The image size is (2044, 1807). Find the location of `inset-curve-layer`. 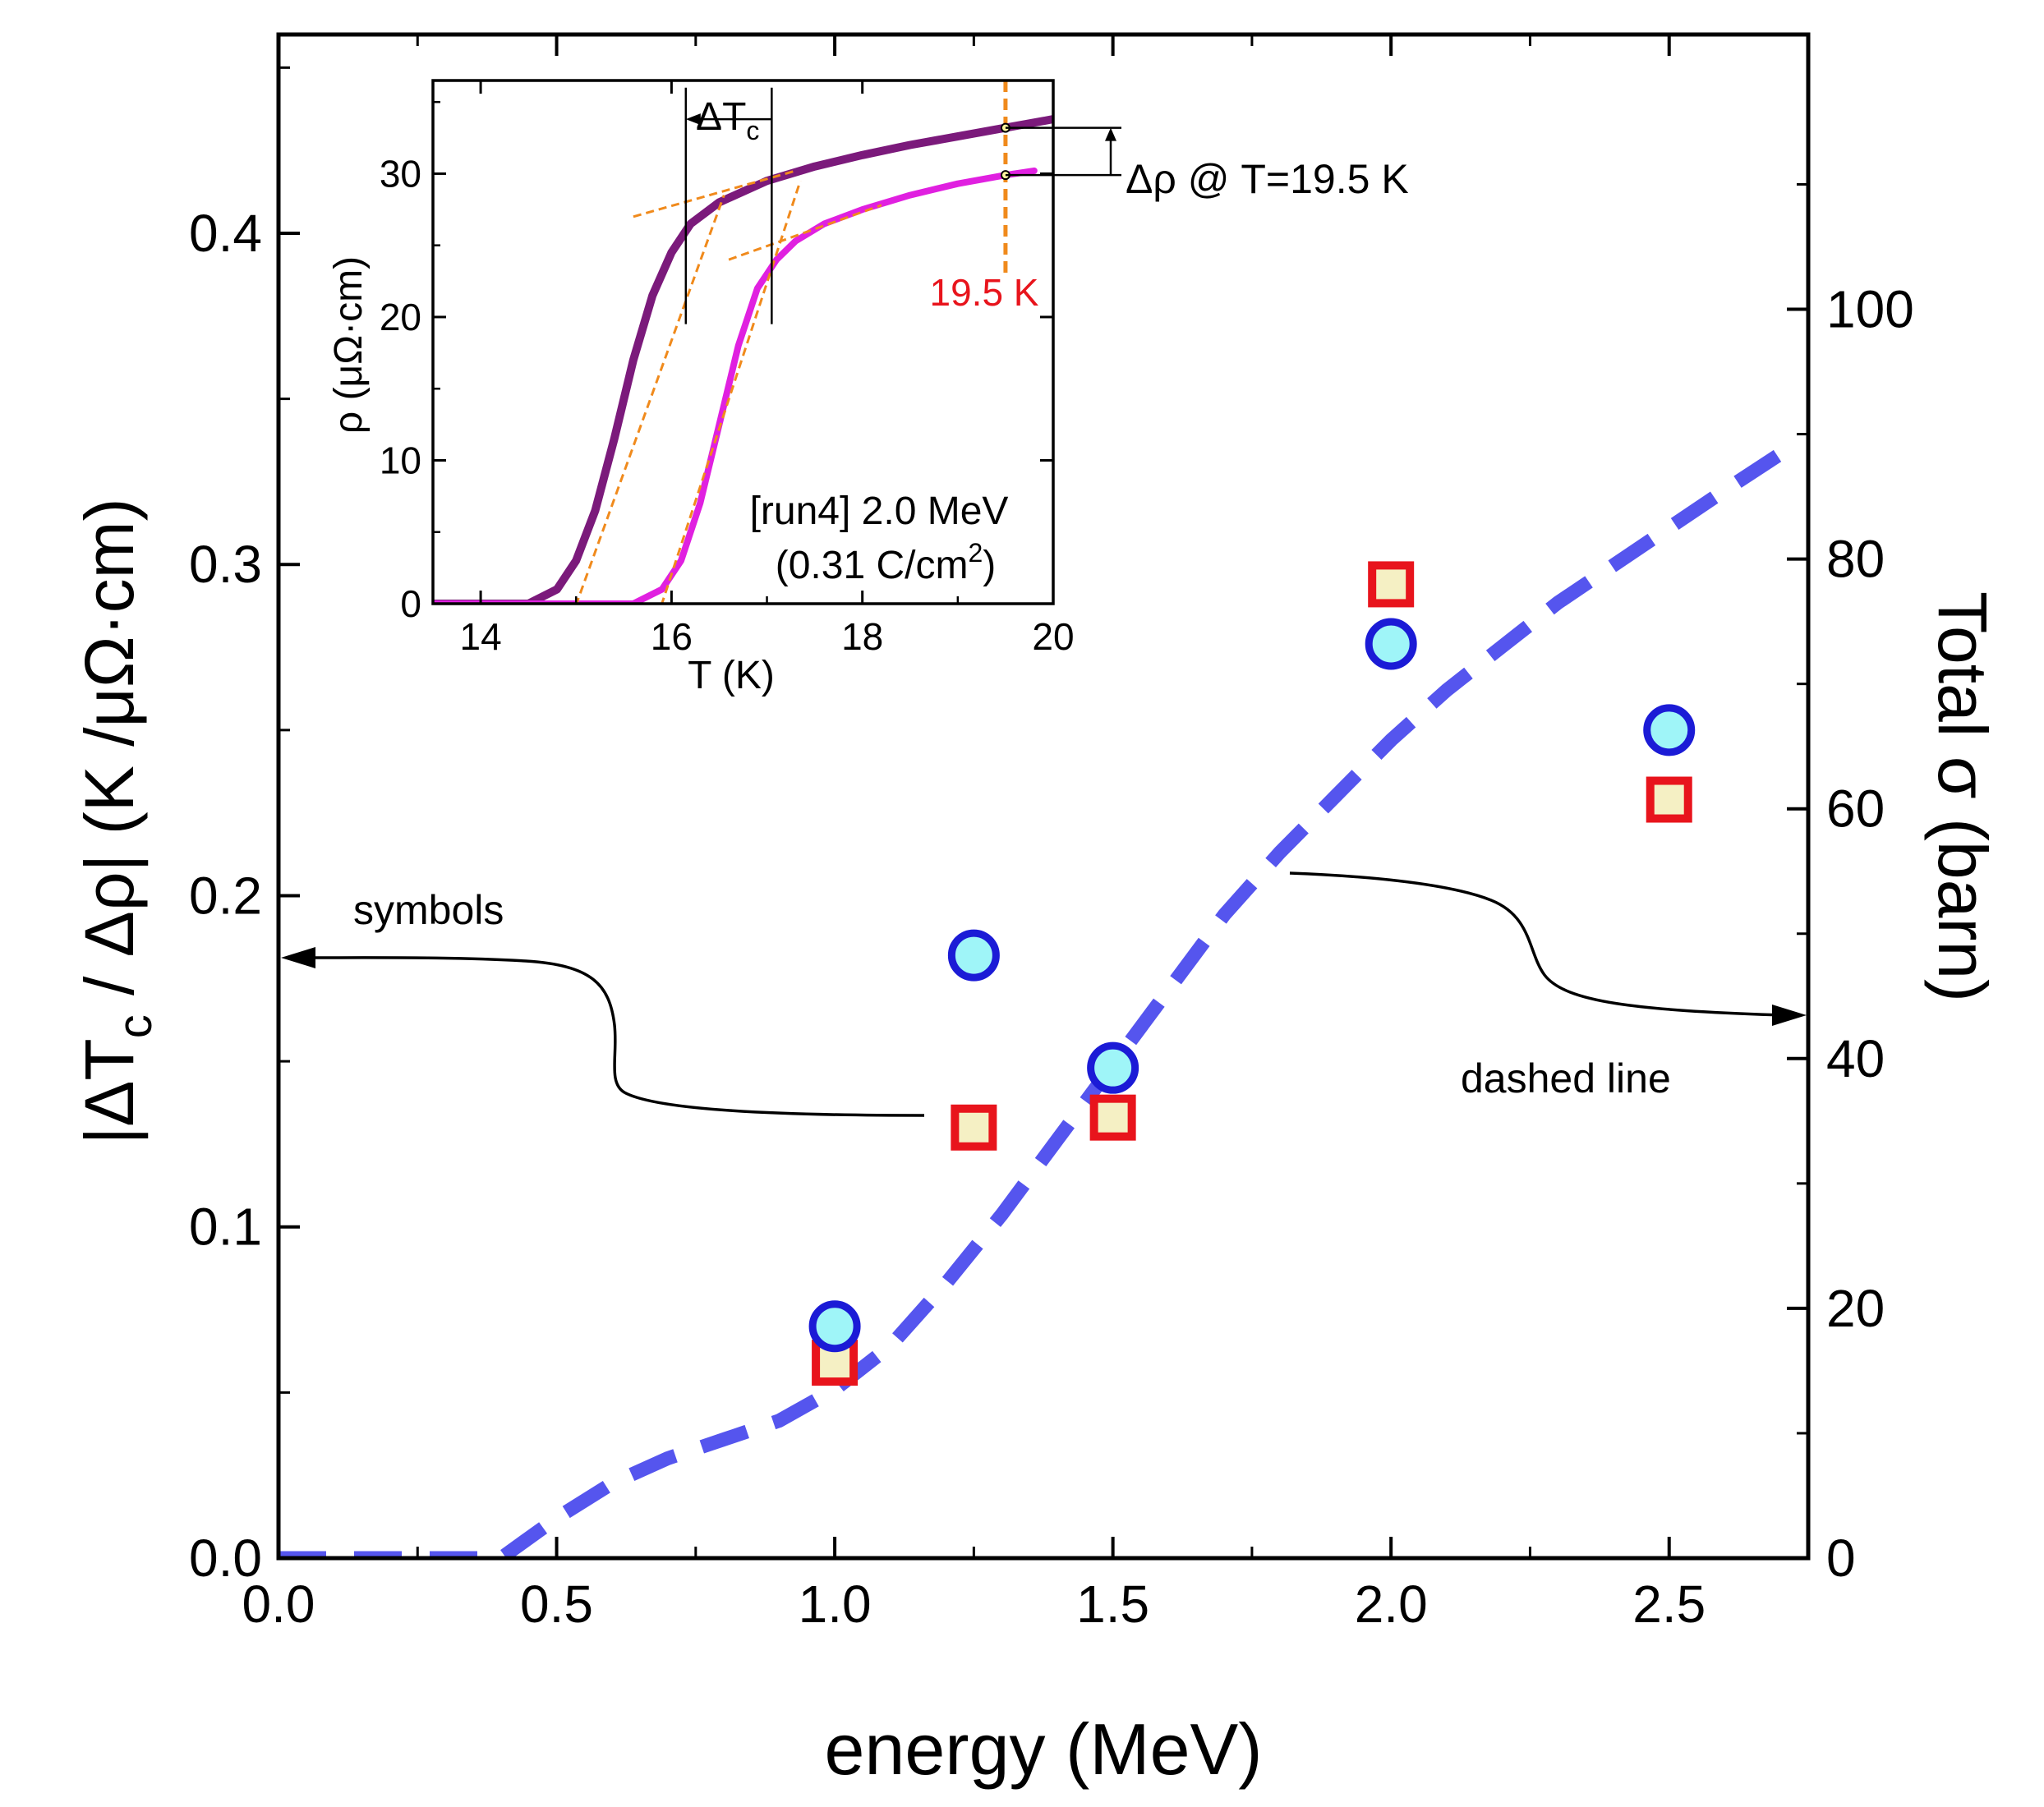

inset-curve-layer is located at coordinates (743, 360).